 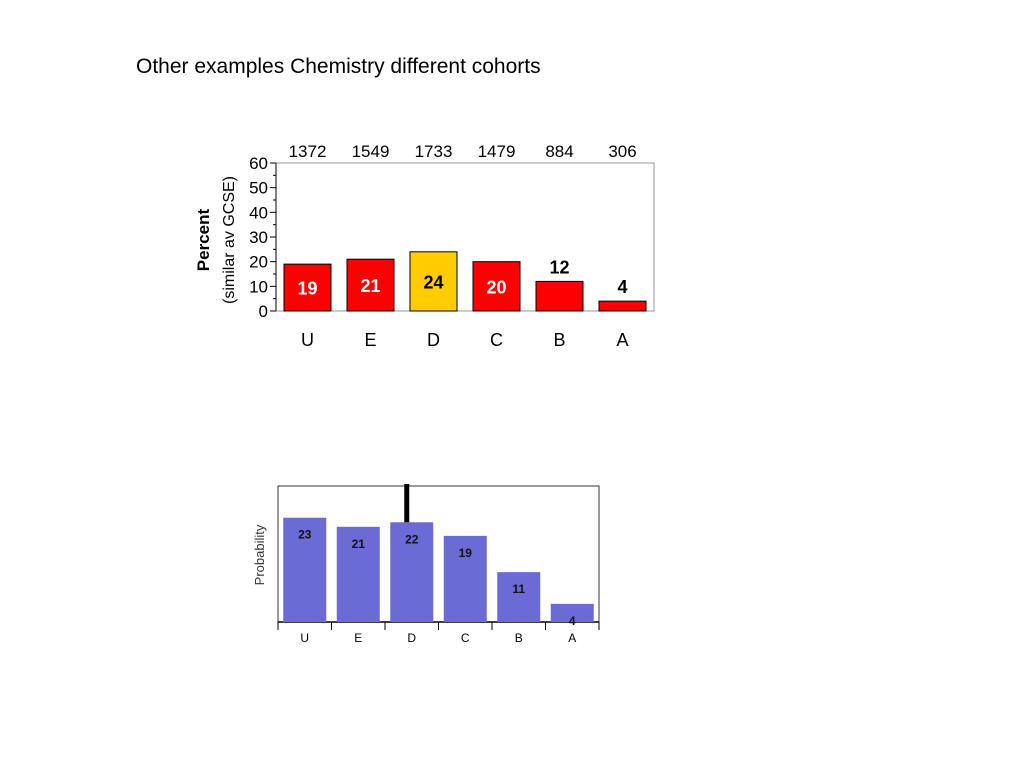 What do you see at coordinates (258, 163) in the screenshot?
I see `y-tick-label: 60` at bounding box center [258, 163].